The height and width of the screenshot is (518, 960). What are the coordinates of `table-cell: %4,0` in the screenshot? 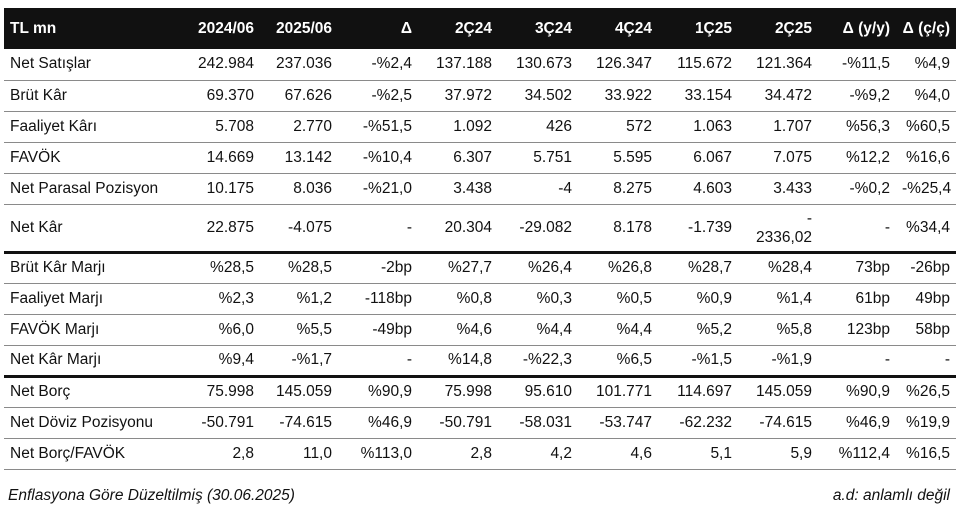 It's located at (932, 95).